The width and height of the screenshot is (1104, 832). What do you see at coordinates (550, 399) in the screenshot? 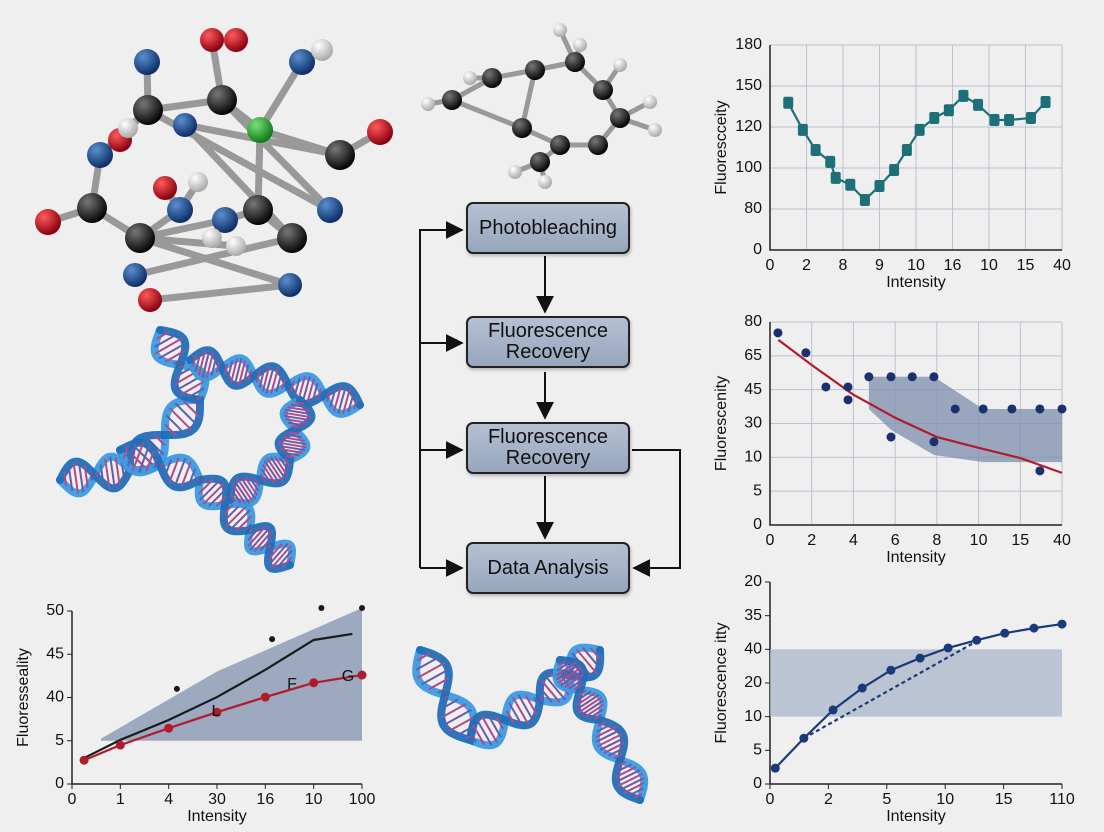
I see `flow-arrows` at bounding box center [550, 399].